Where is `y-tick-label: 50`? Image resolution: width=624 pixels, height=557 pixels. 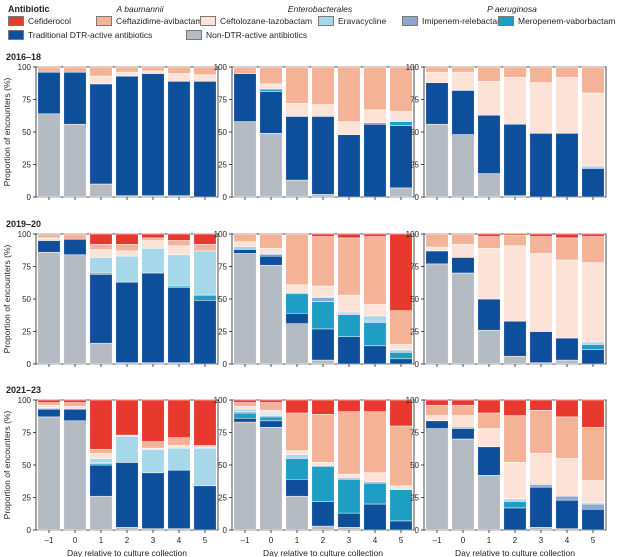
y-tick-label: 50 is located at coordinates (414, 299).